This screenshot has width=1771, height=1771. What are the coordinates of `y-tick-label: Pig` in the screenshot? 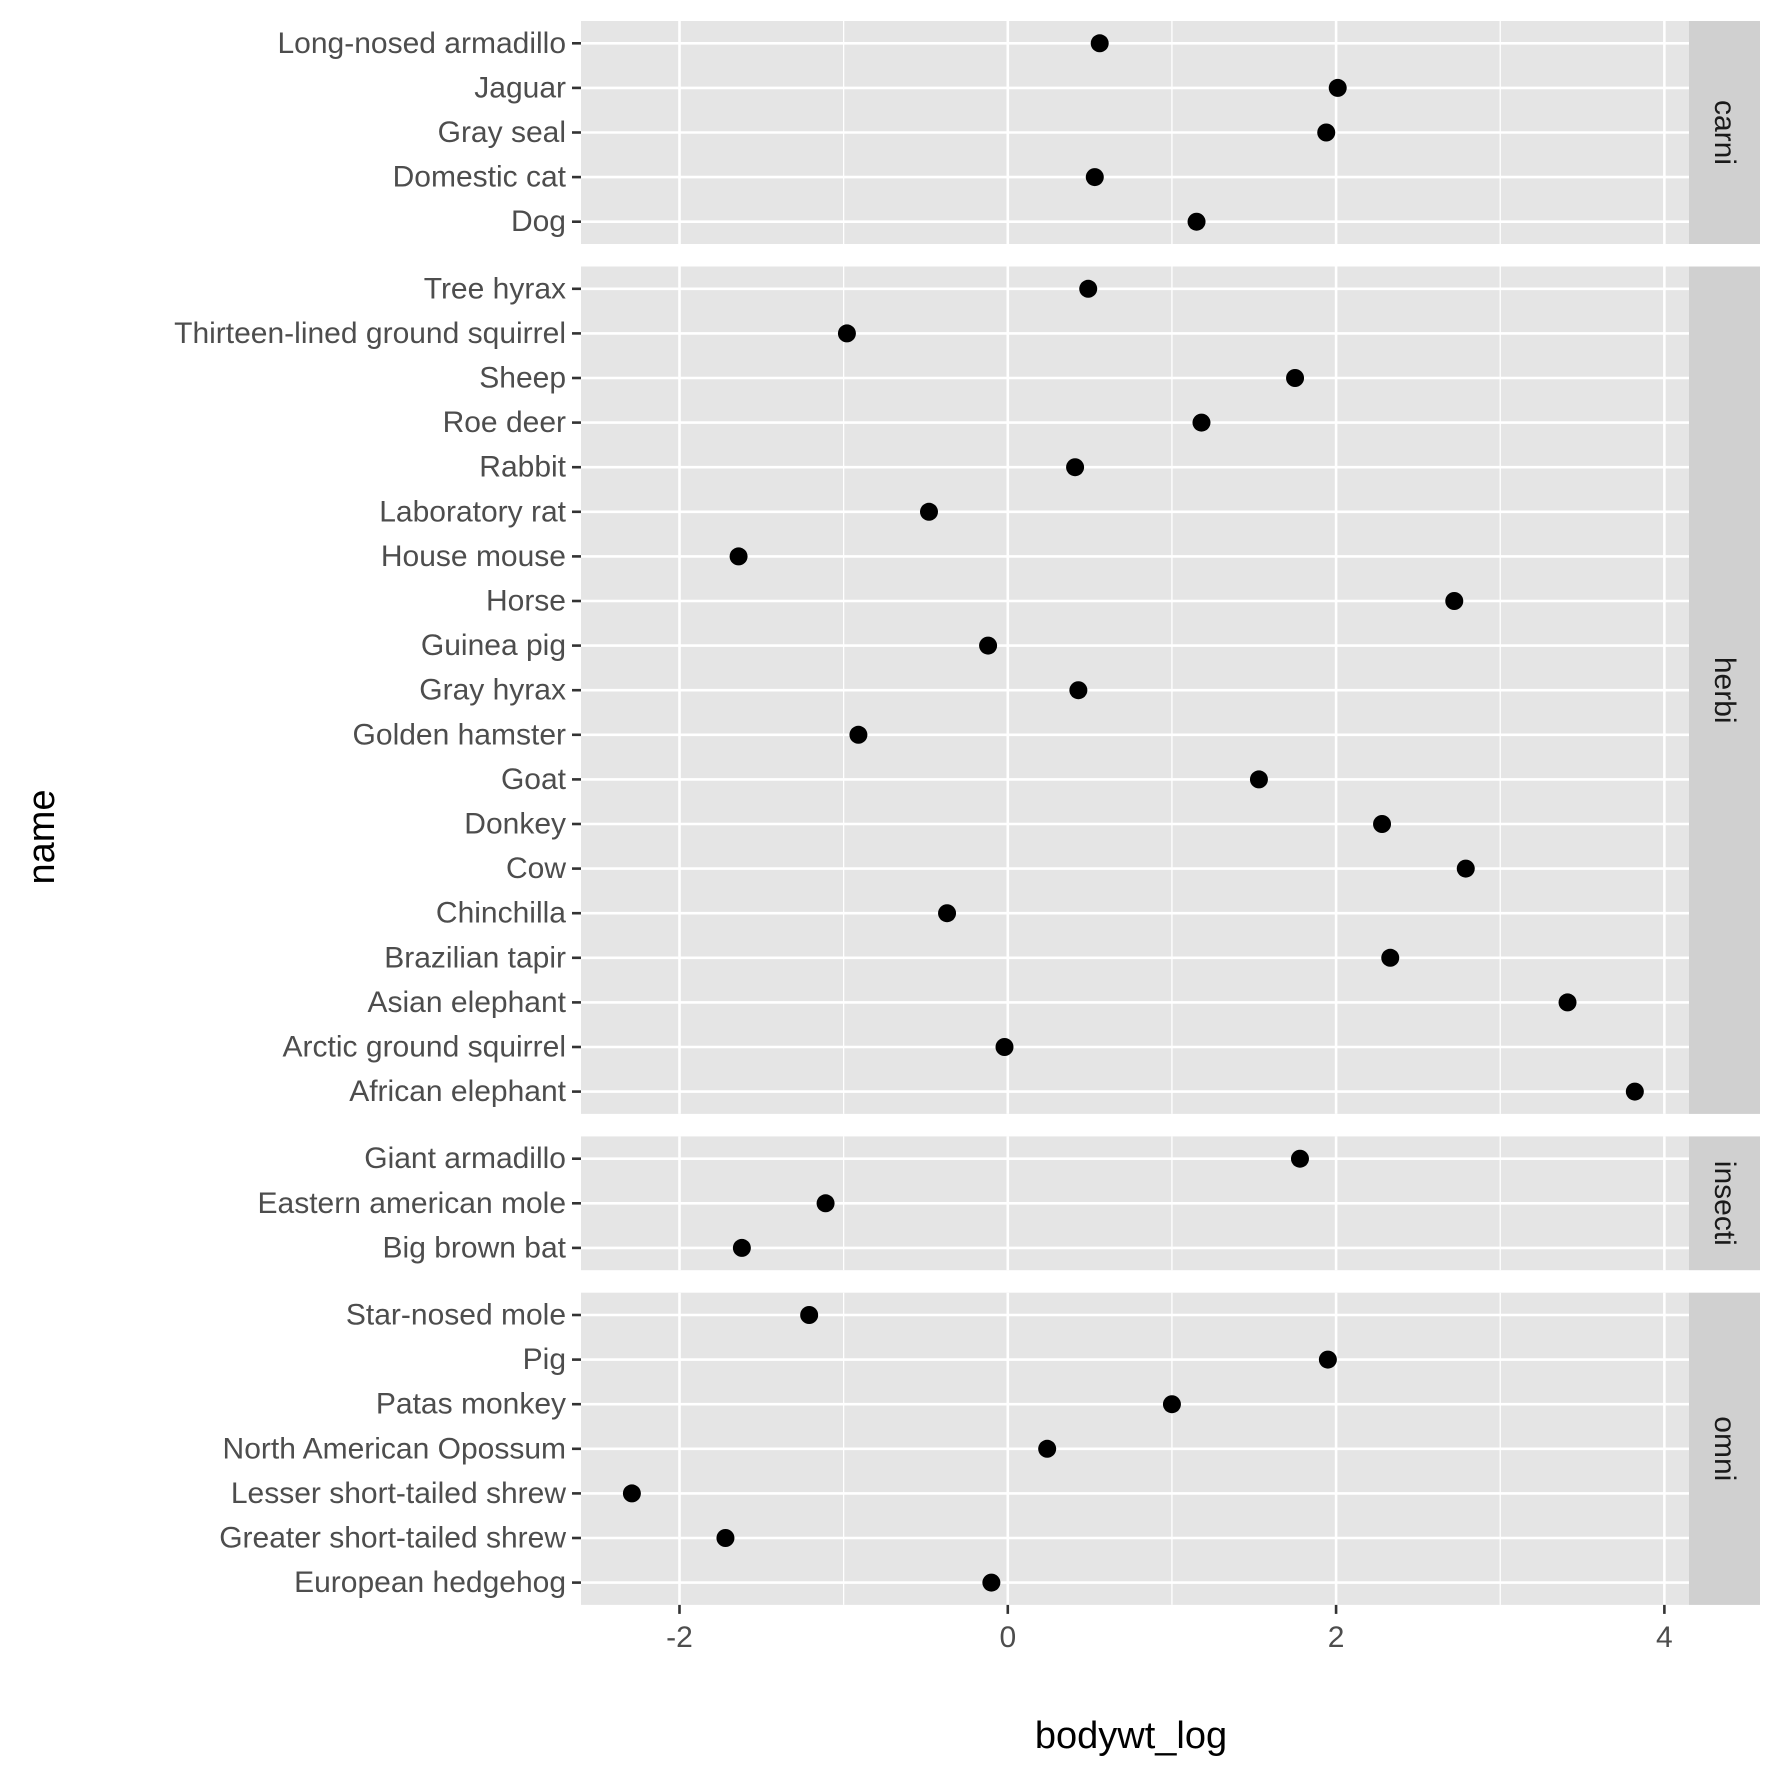 It's located at (544, 1359).